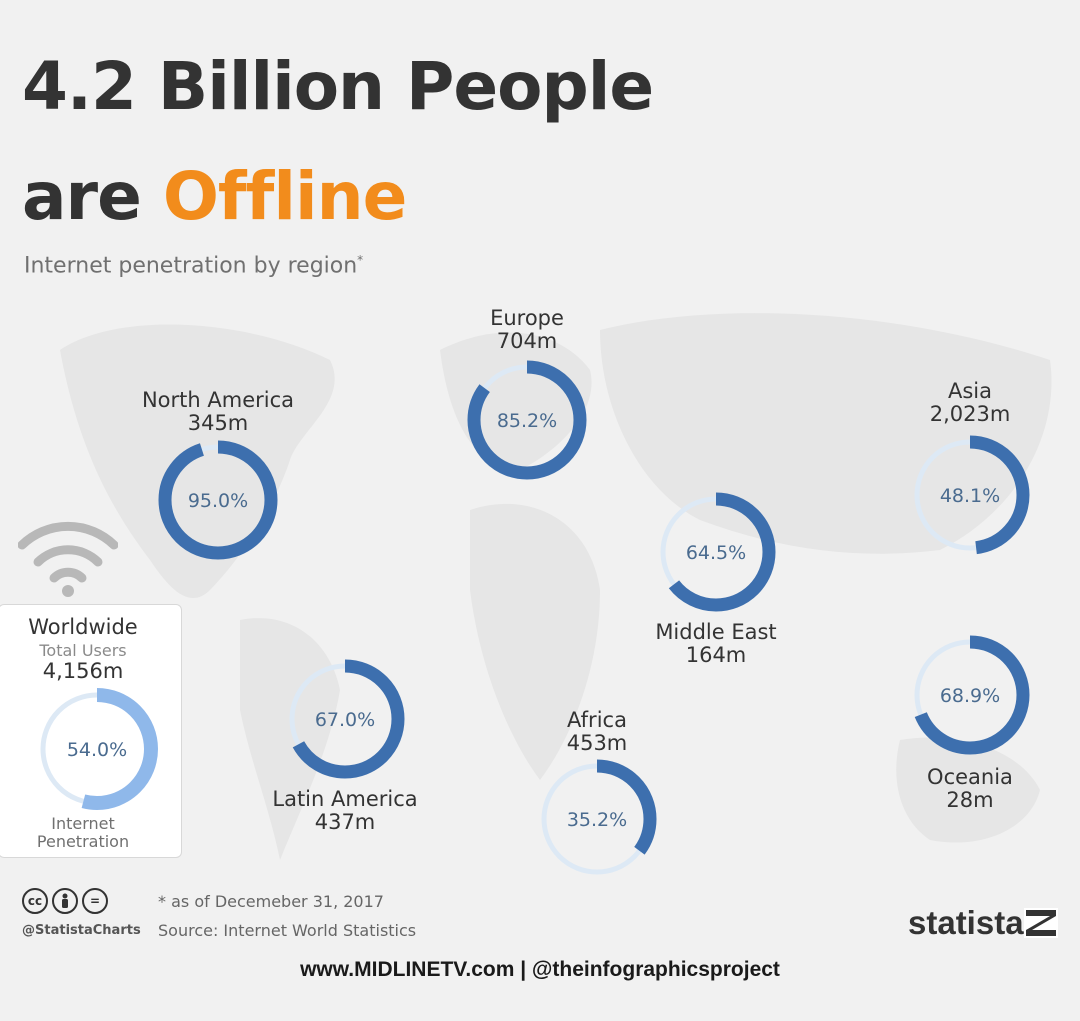 The image size is (1080, 1021). What do you see at coordinates (1041, 925) in the screenshot?
I see `statista-logo-icon` at bounding box center [1041, 925].